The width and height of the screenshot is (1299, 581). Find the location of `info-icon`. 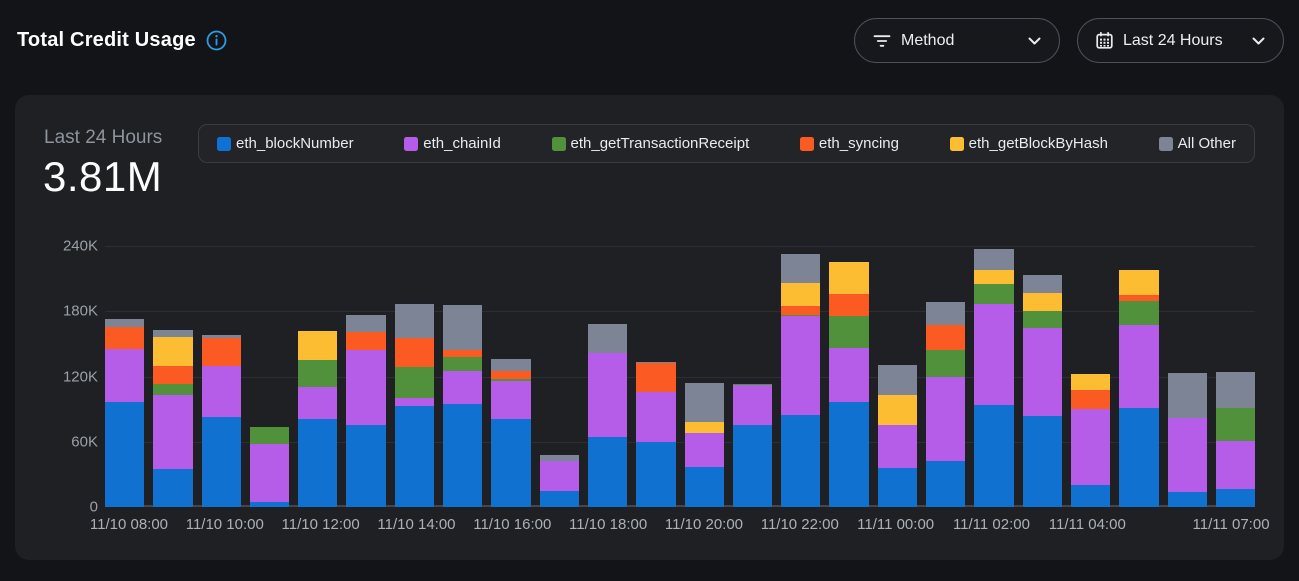

info-icon is located at coordinates (216, 40).